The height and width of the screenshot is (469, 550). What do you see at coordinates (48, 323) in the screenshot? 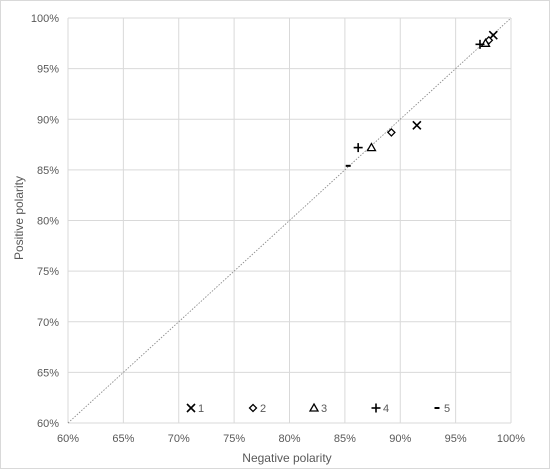
I see `y-tick-label: 70%` at bounding box center [48, 323].